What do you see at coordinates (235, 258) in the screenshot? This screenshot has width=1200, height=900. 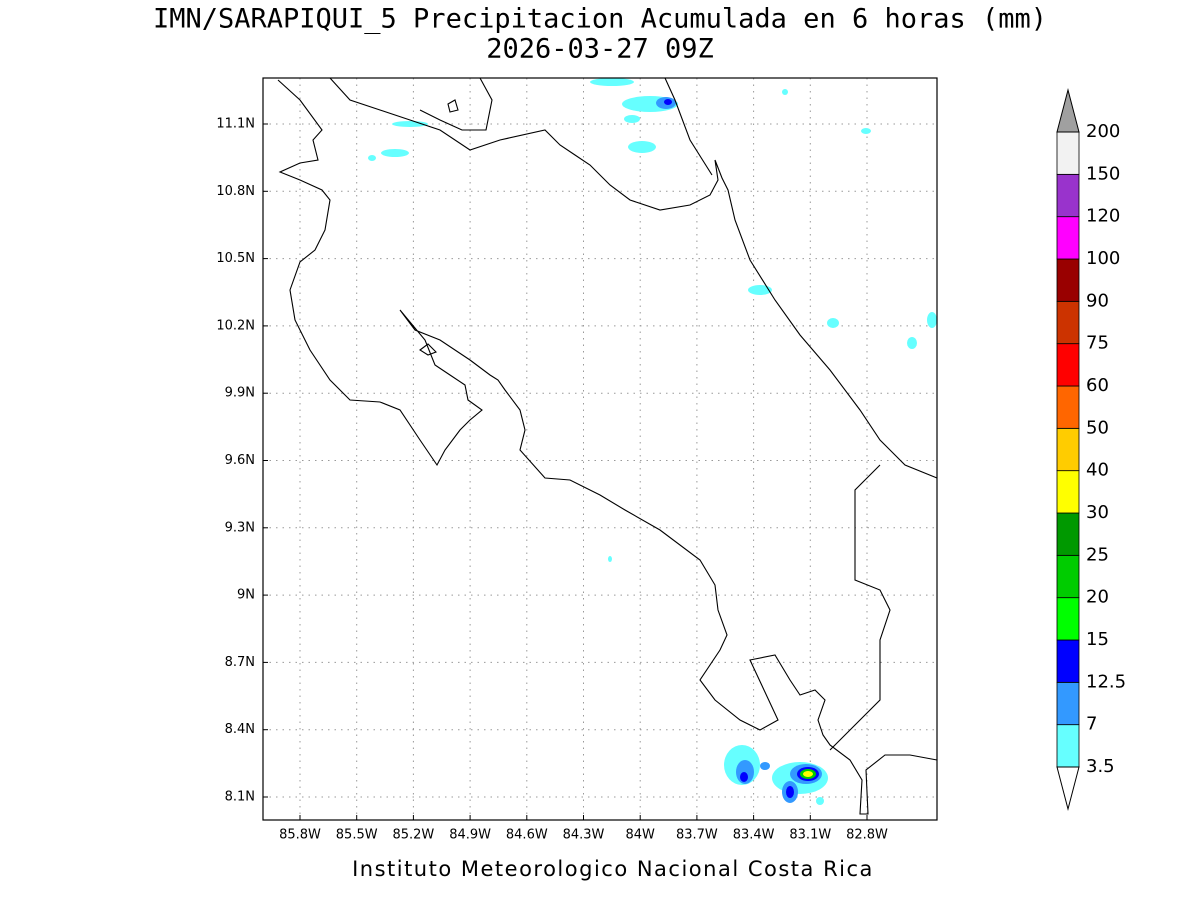 I see `lat-label: 10.5N` at bounding box center [235, 258].